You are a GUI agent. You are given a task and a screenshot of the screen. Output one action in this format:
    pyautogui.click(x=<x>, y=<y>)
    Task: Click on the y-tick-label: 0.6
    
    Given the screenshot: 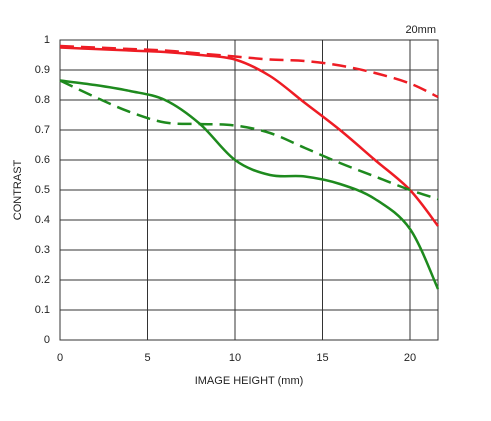 What is the action you would take?
    pyautogui.click(x=42, y=160)
    